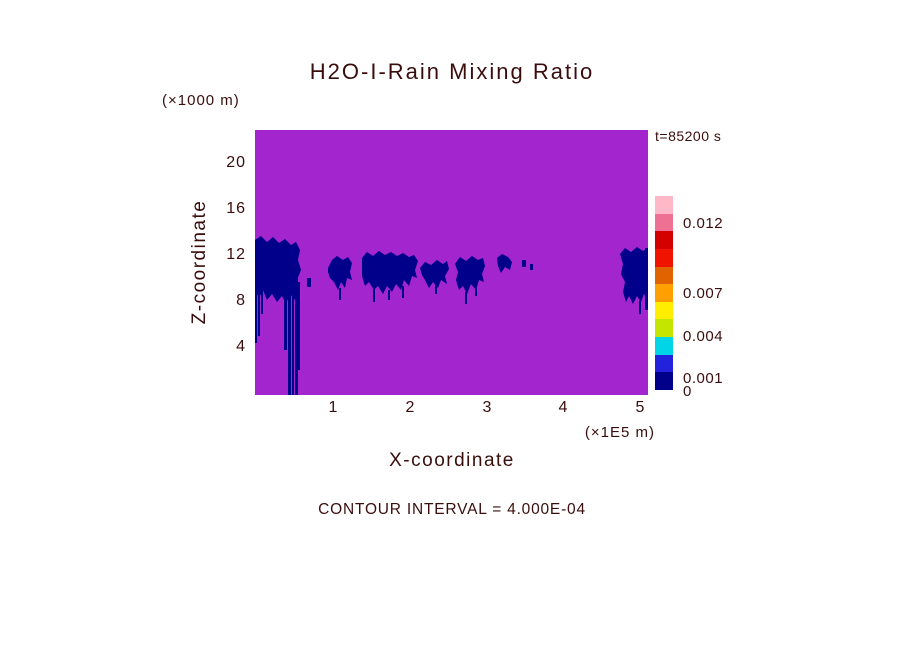  I want to click on colorbar-label-0004: 0.004, so click(703, 336).